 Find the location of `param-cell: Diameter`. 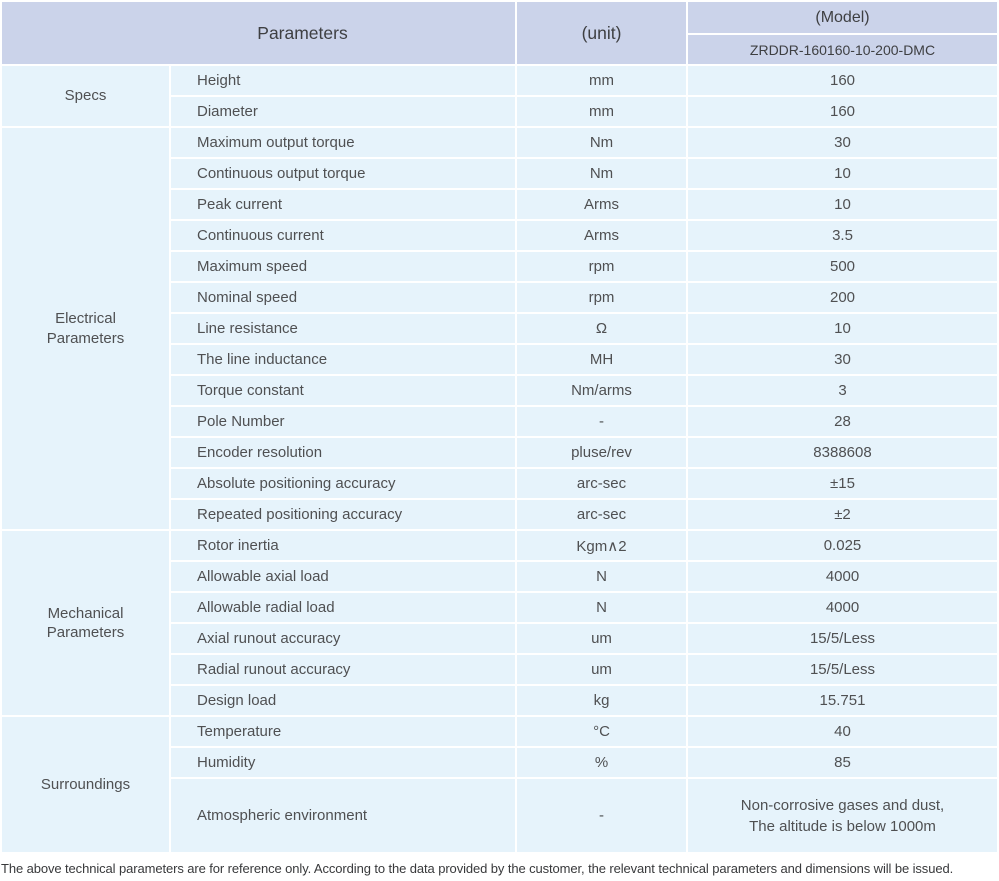

param-cell: Diameter is located at coordinates (343, 111).